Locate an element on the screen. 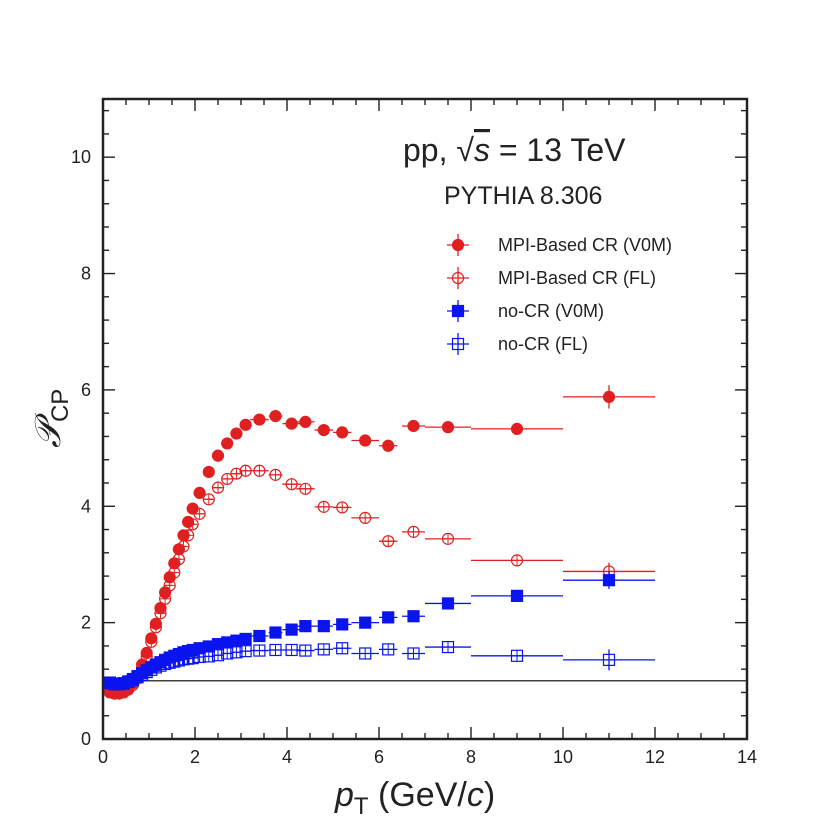  y-tick-label: 6 is located at coordinates (86, 390).